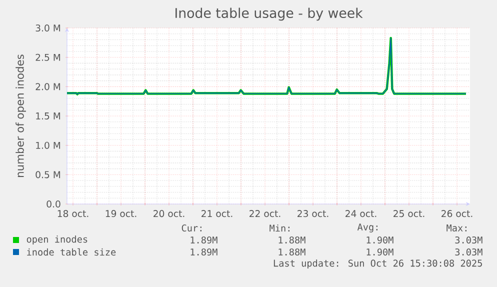  Describe the element at coordinates (21, 115) in the screenshot. I see `y-axis-title: number of open inodes` at that location.